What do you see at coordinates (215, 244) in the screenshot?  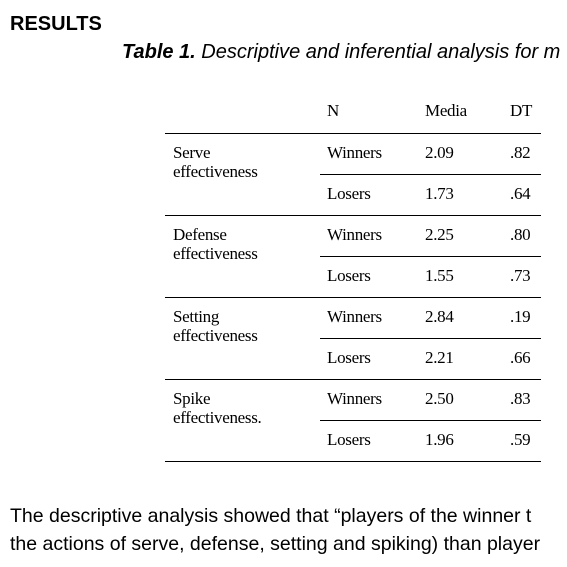 I see `group-label: Defense effectiveness` at bounding box center [215, 244].